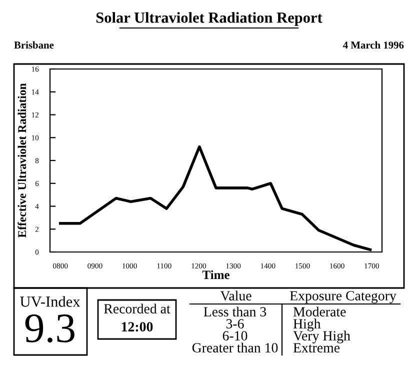 The height and width of the screenshot is (367, 418). What do you see at coordinates (319, 311) in the screenshot?
I see `text: Moderate` at bounding box center [319, 311].